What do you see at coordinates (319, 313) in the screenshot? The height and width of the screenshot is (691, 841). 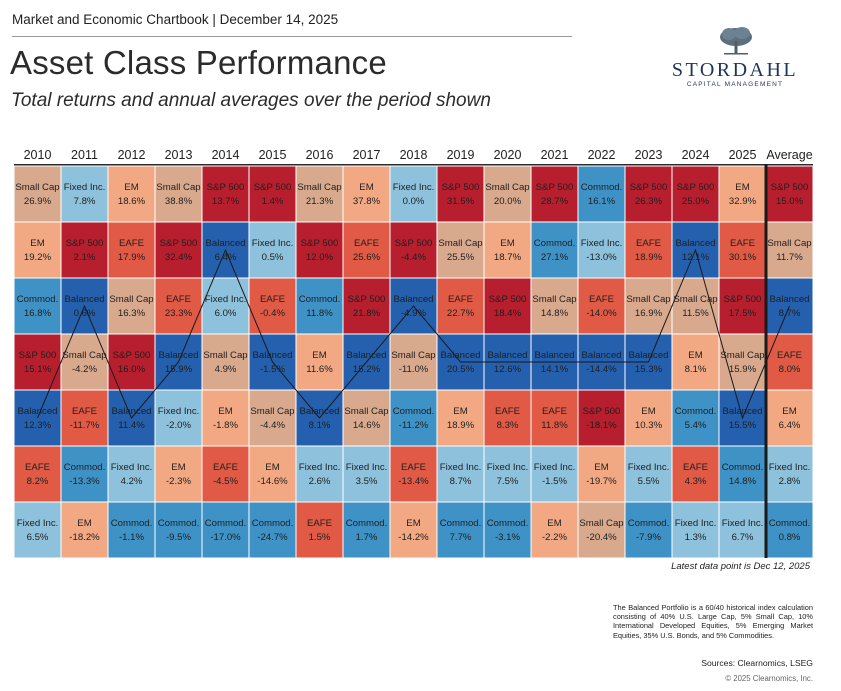 I see `cell-value: 11.8%` at bounding box center [319, 313].